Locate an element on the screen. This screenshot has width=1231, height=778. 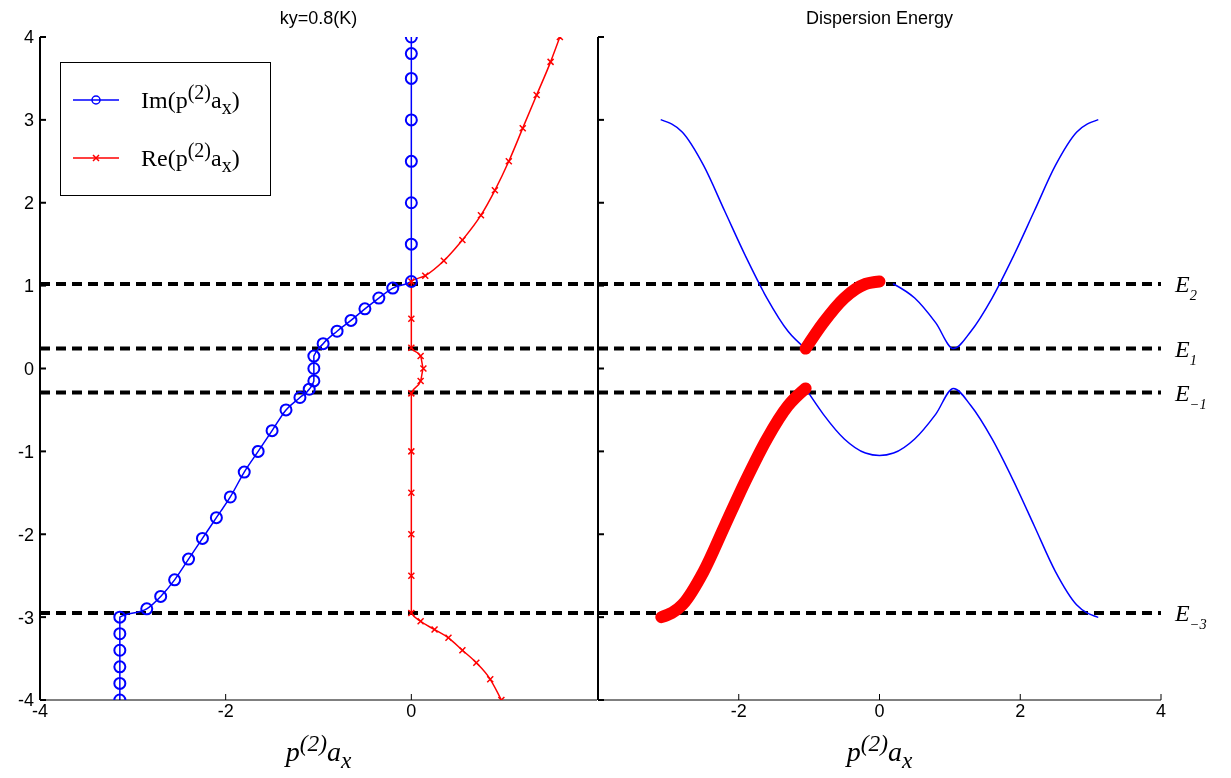
chart-title: ky=0.8(K) is located at coordinates (318, 18).